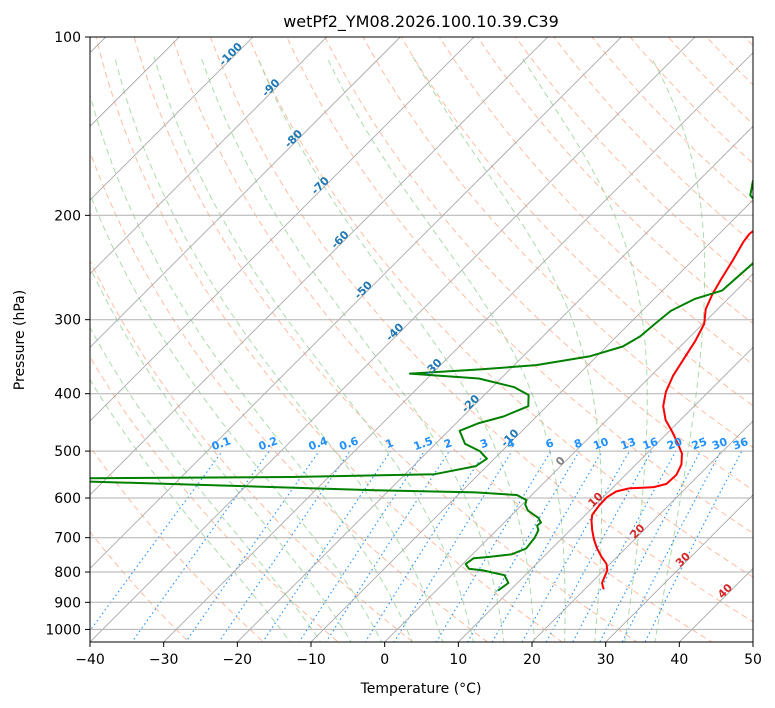 The width and height of the screenshot is (775, 708). I want to click on mixing-ratio-label: 2, so click(448, 443).